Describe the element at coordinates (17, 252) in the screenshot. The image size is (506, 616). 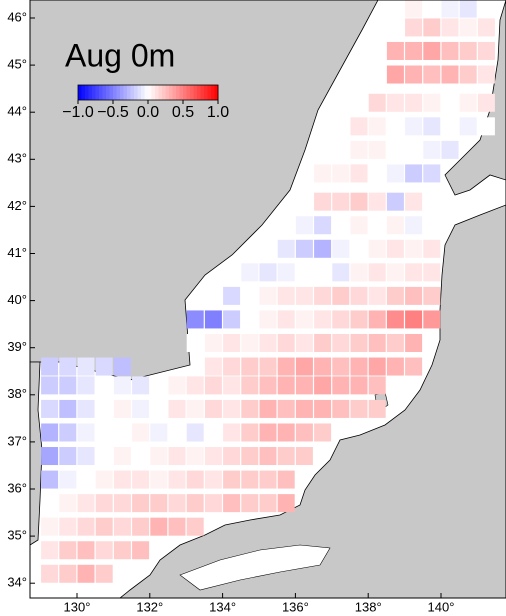
I see `lat-tick-label: 41°` at that location.